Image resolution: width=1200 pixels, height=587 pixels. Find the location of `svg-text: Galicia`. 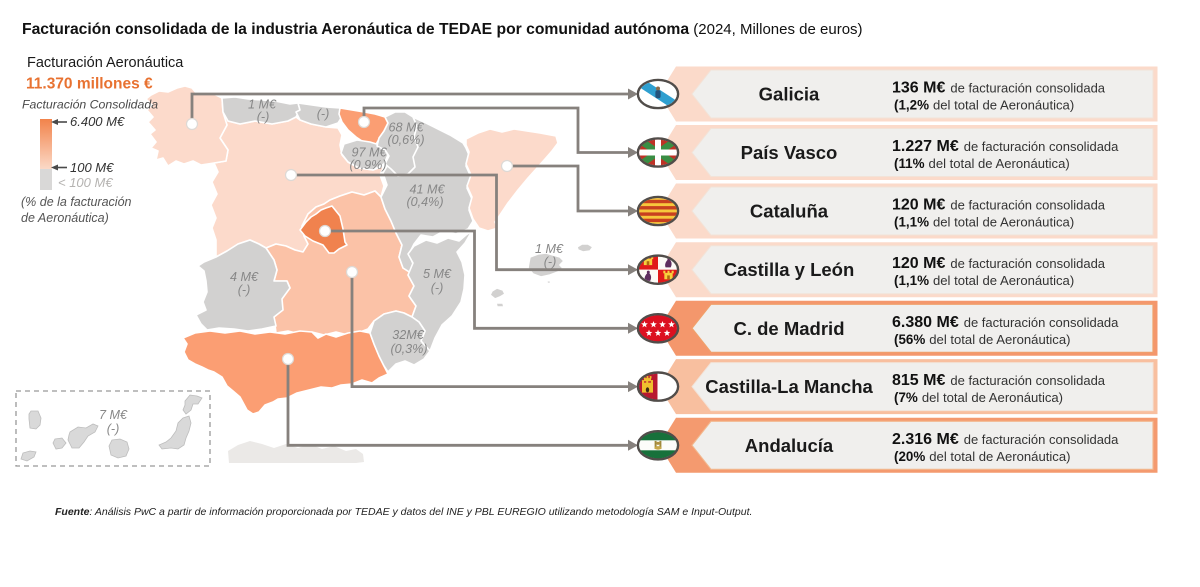

svg-text: Galicia is located at coordinates (789, 94).